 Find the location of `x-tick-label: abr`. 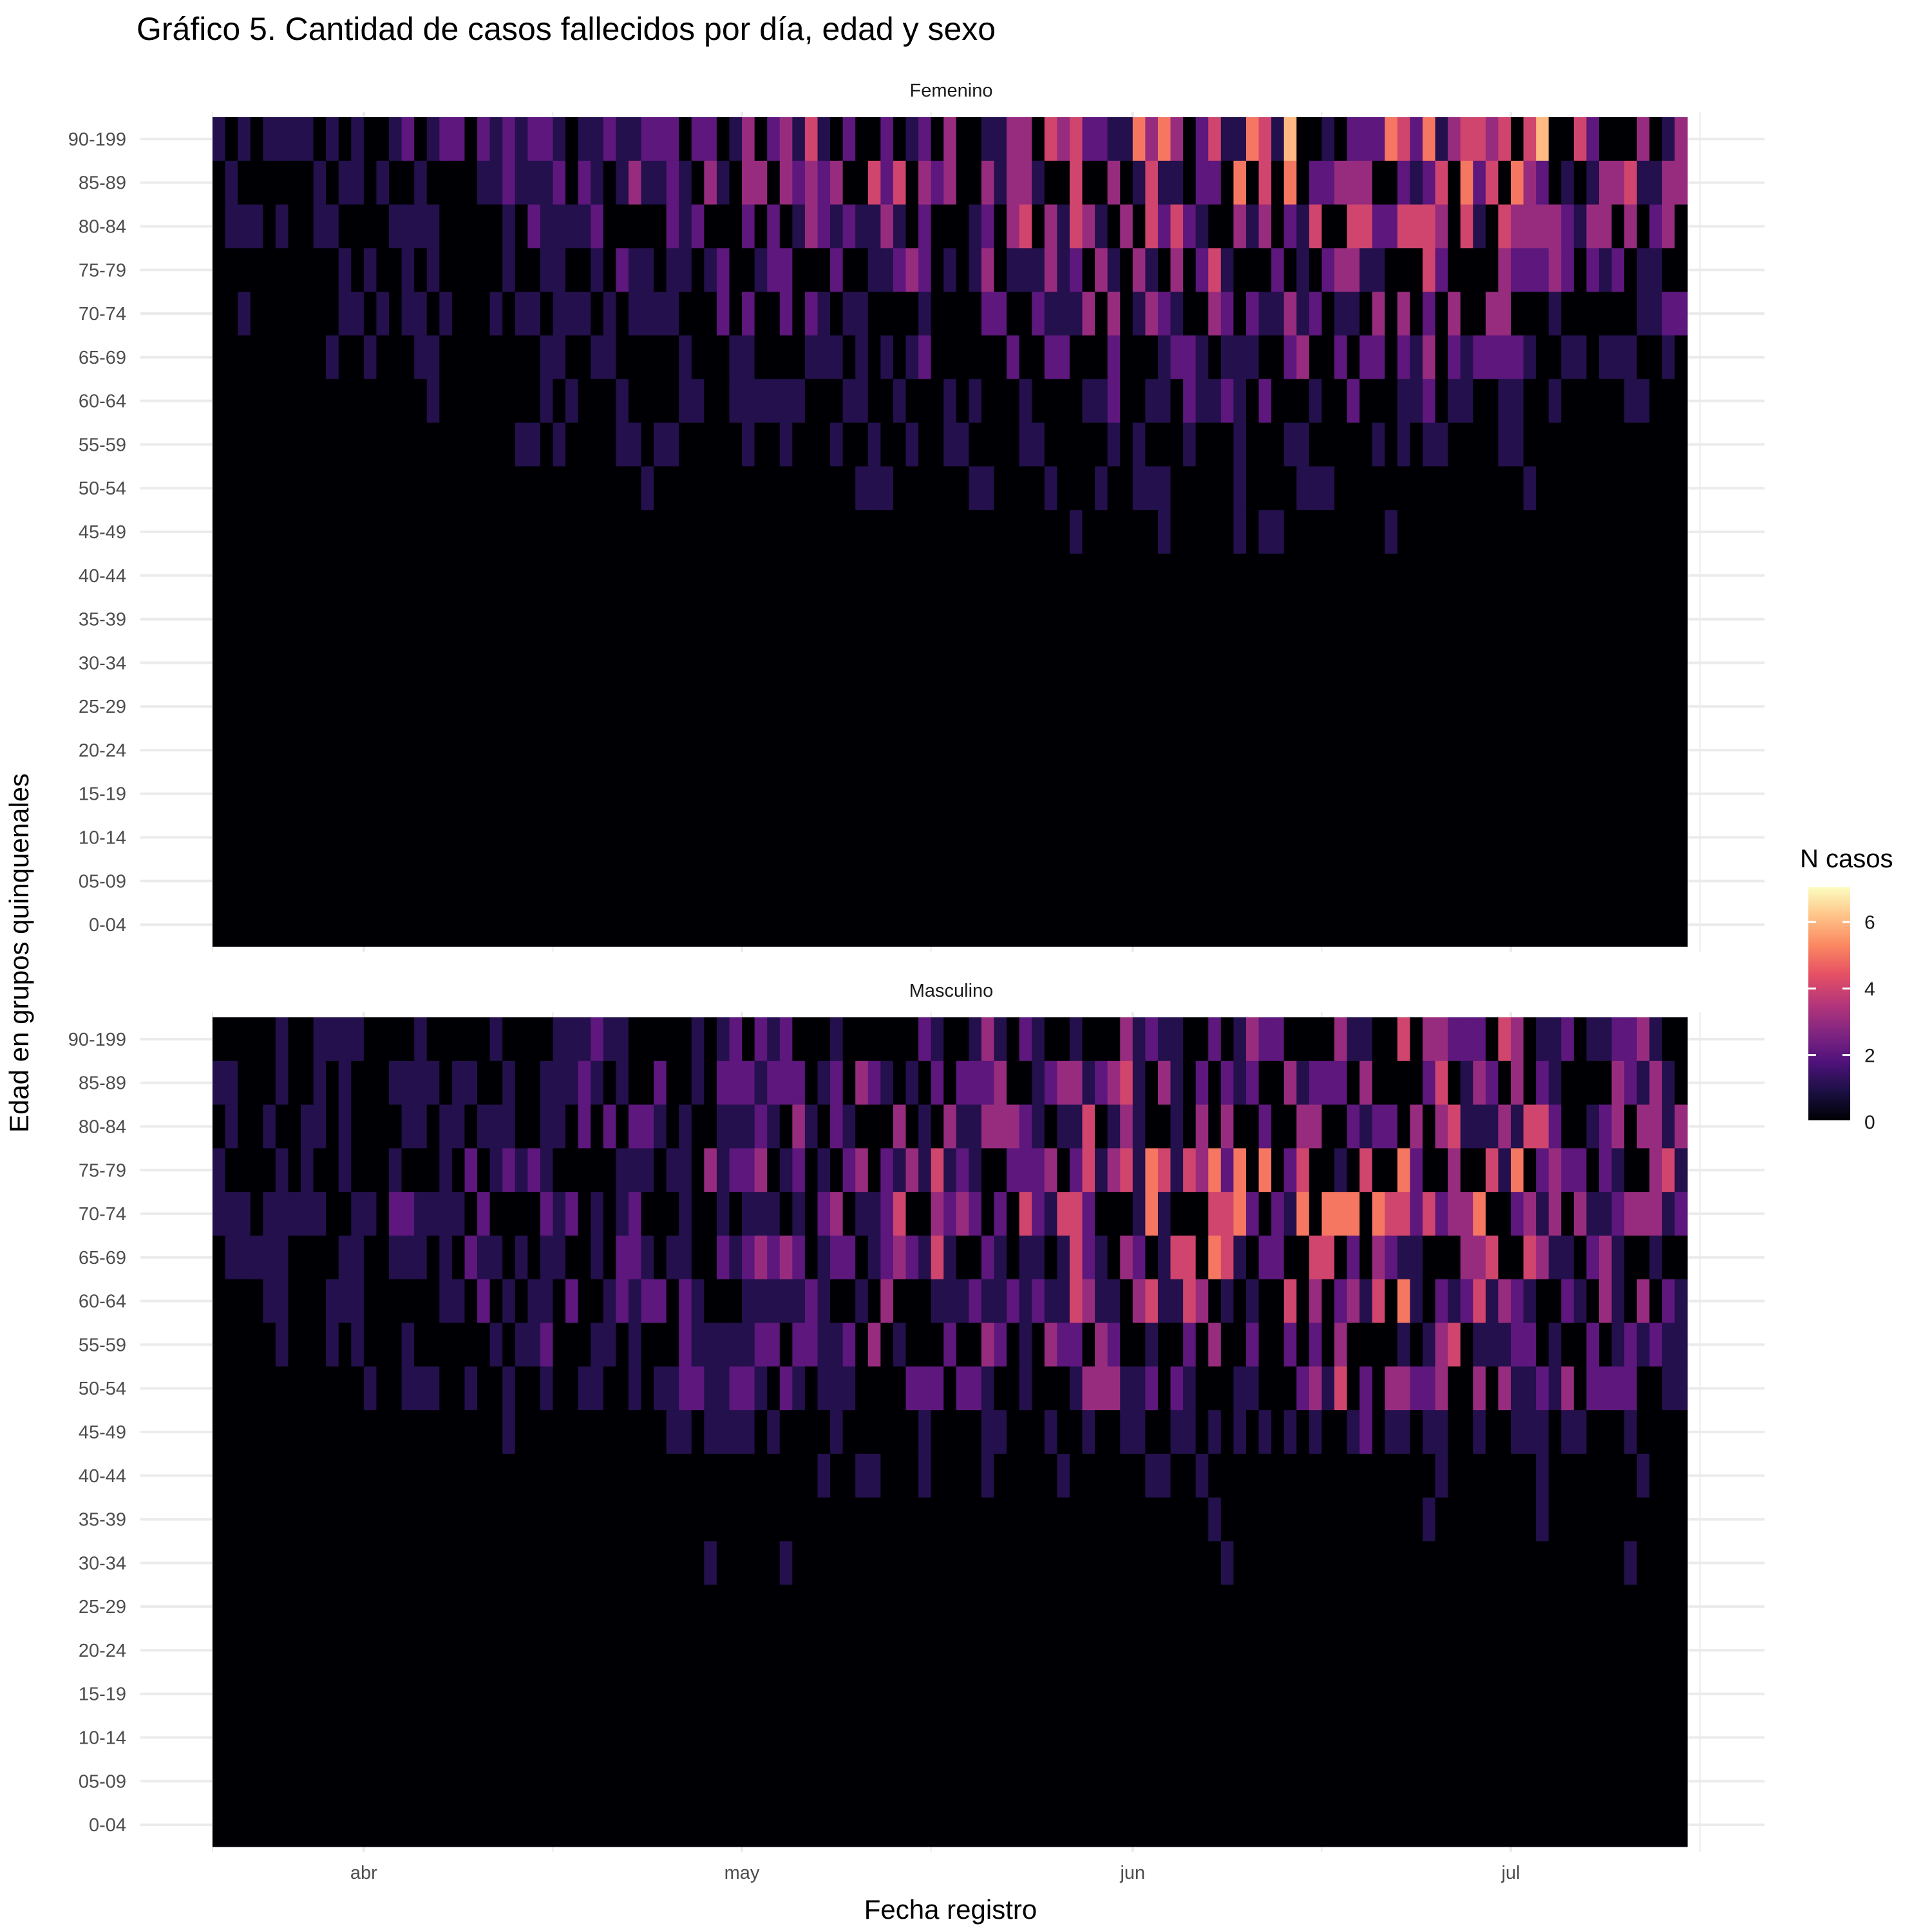

x-tick-label: abr is located at coordinates (364, 1873).